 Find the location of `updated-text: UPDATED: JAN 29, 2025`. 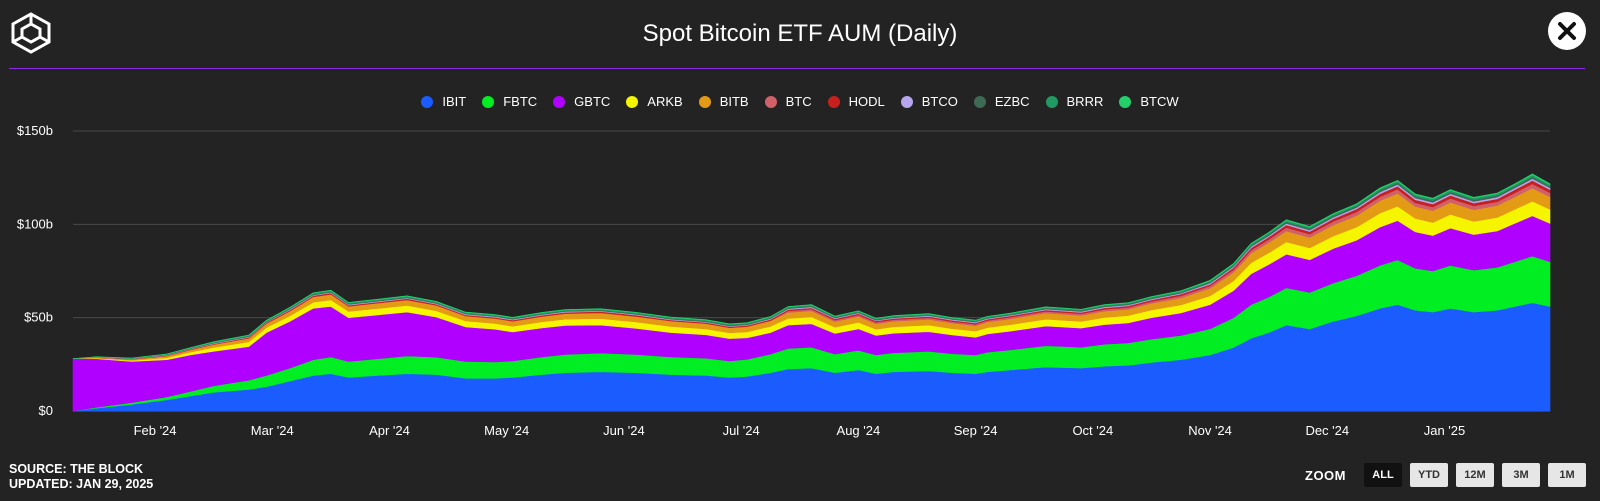

updated-text: UPDATED: JAN 29, 2025 is located at coordinates (81, 484).